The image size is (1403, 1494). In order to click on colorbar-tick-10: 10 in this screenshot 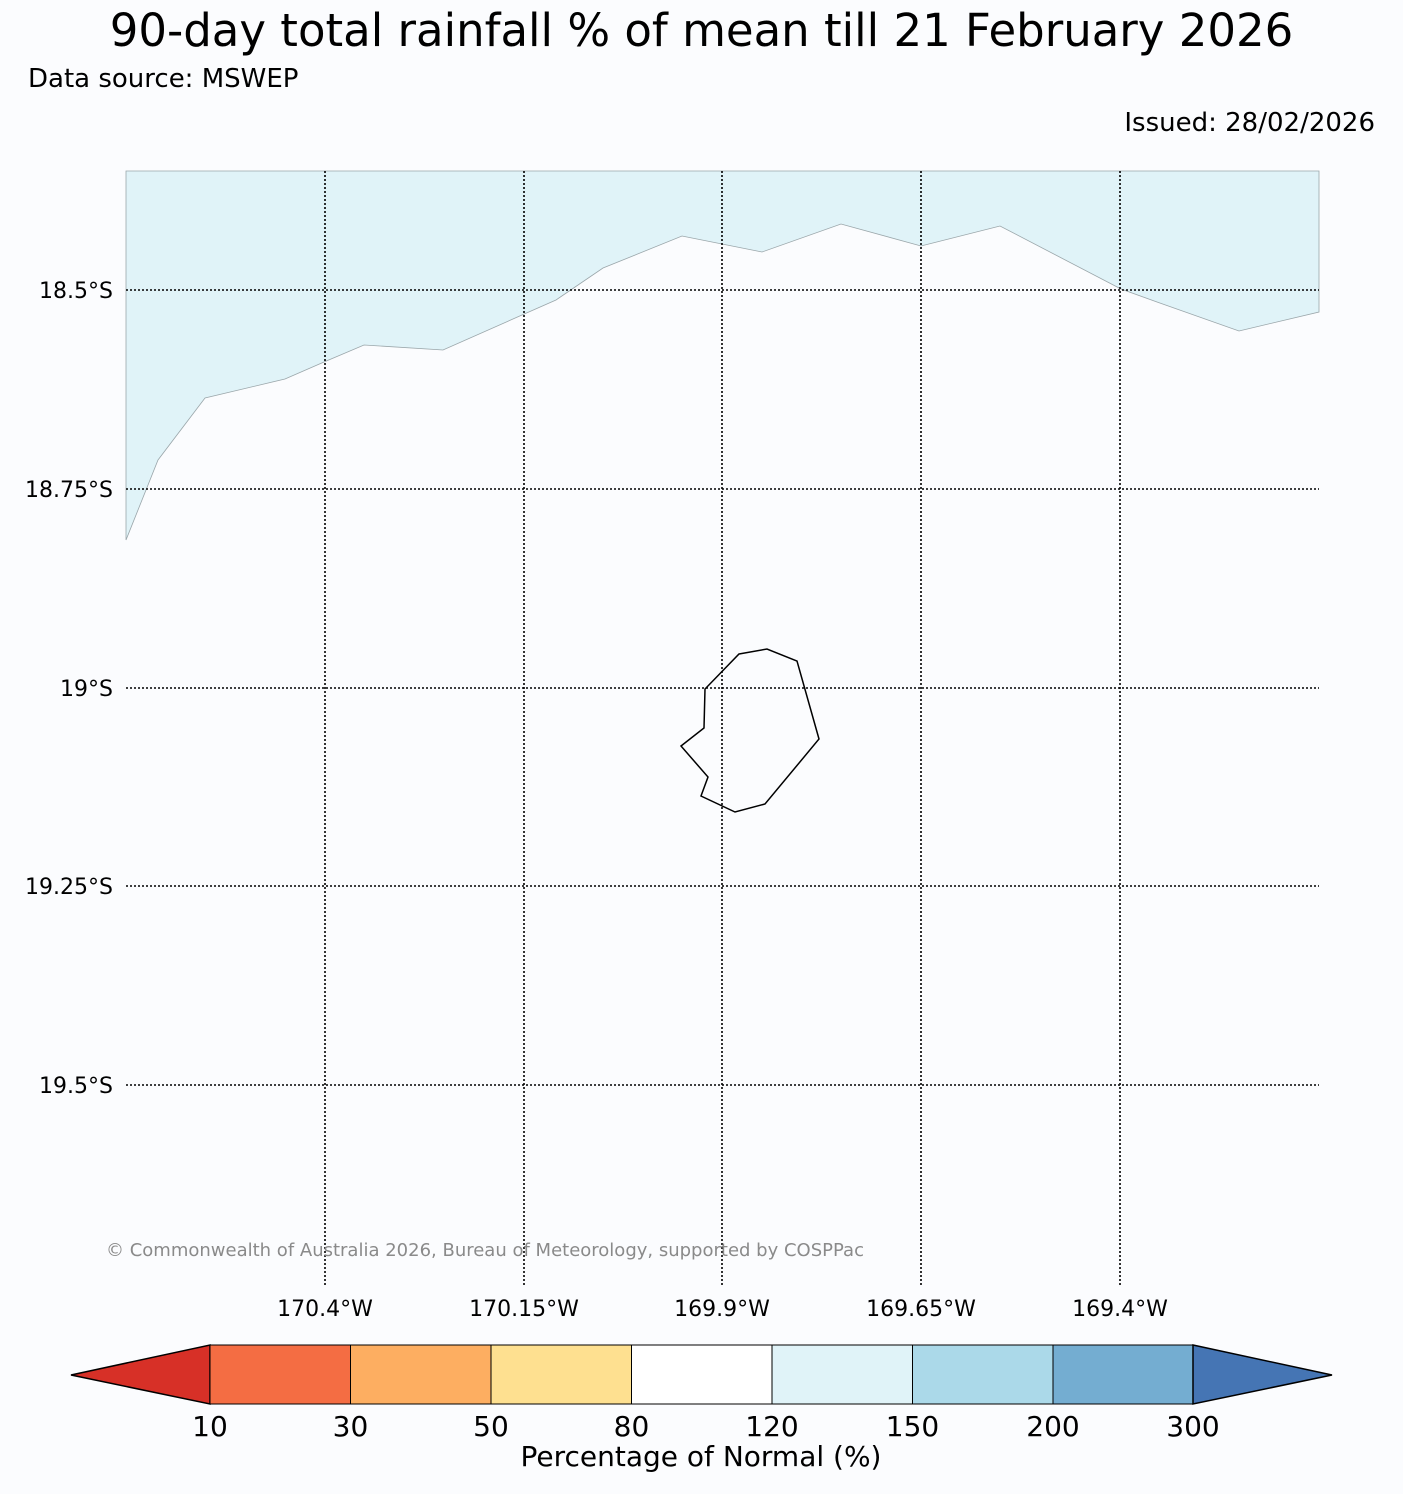, I will do `click(210, 1426)`.